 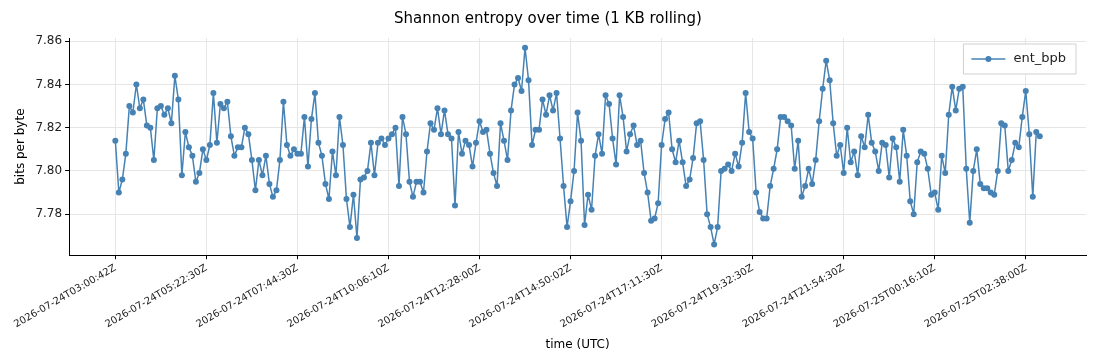 I want to click on y-tick-label: 7.82, so click(x=49, y=126).